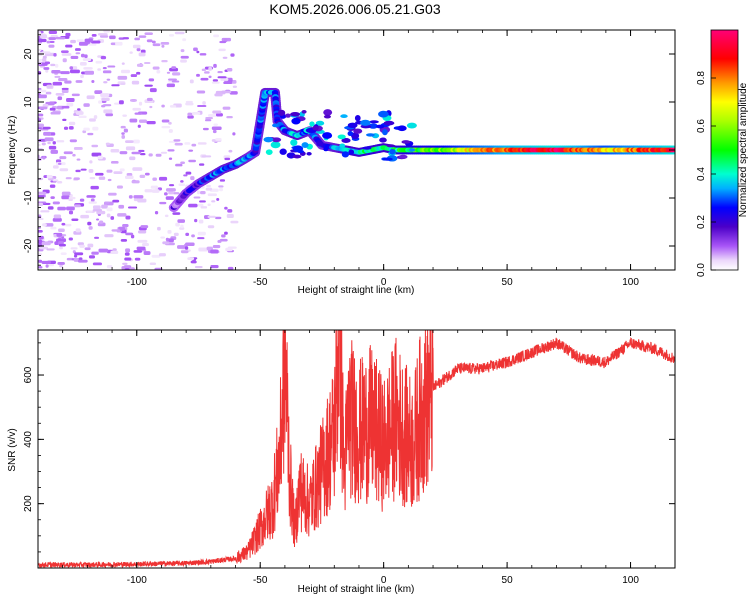 This screenshot has width=750, height=600. I want to click on x-tick-label: 100, so click(630, 580).